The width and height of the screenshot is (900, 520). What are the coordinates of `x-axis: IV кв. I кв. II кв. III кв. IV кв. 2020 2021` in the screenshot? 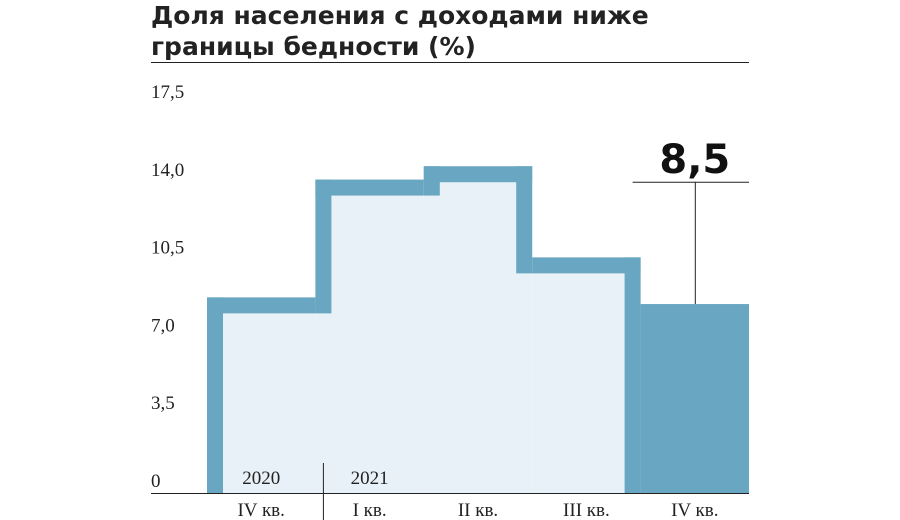 It's located at (478, 491).